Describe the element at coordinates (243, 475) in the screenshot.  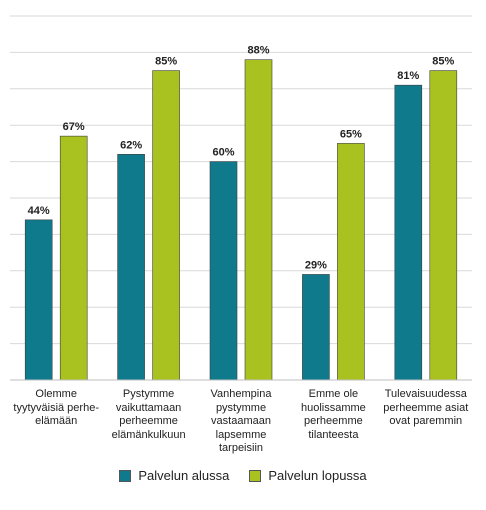
I see `legend: Palvelun alussa Palvelun lopussa` at that location.